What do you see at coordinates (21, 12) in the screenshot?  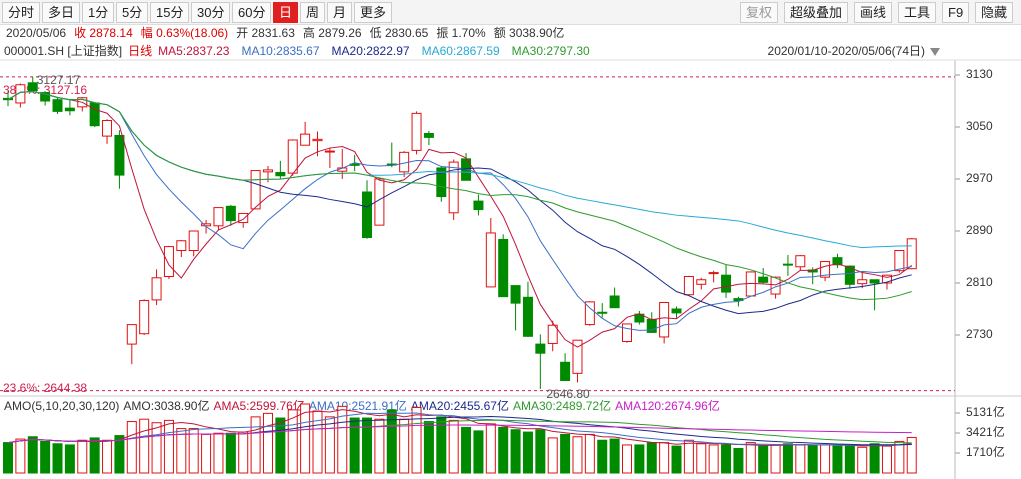 I see `period-button: 分时` at bounding box center [21, 12].